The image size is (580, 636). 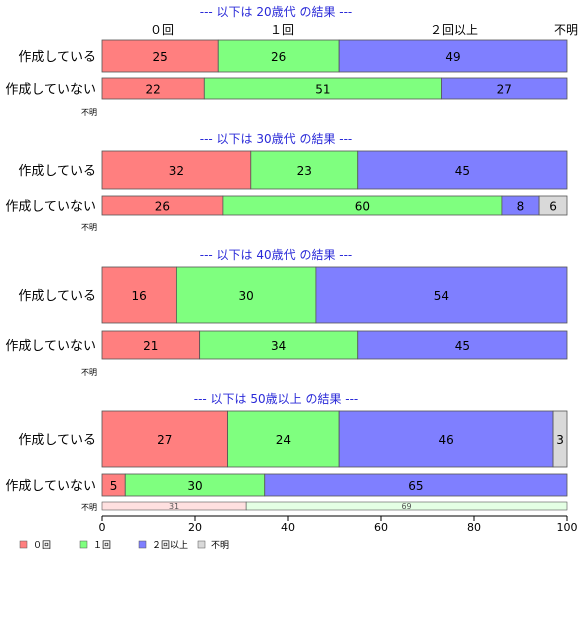 What do you see at coordinates (474, 527) in the screenshot?
I see `x-axis-tick-label: 80` at bounding box center [474, 527].